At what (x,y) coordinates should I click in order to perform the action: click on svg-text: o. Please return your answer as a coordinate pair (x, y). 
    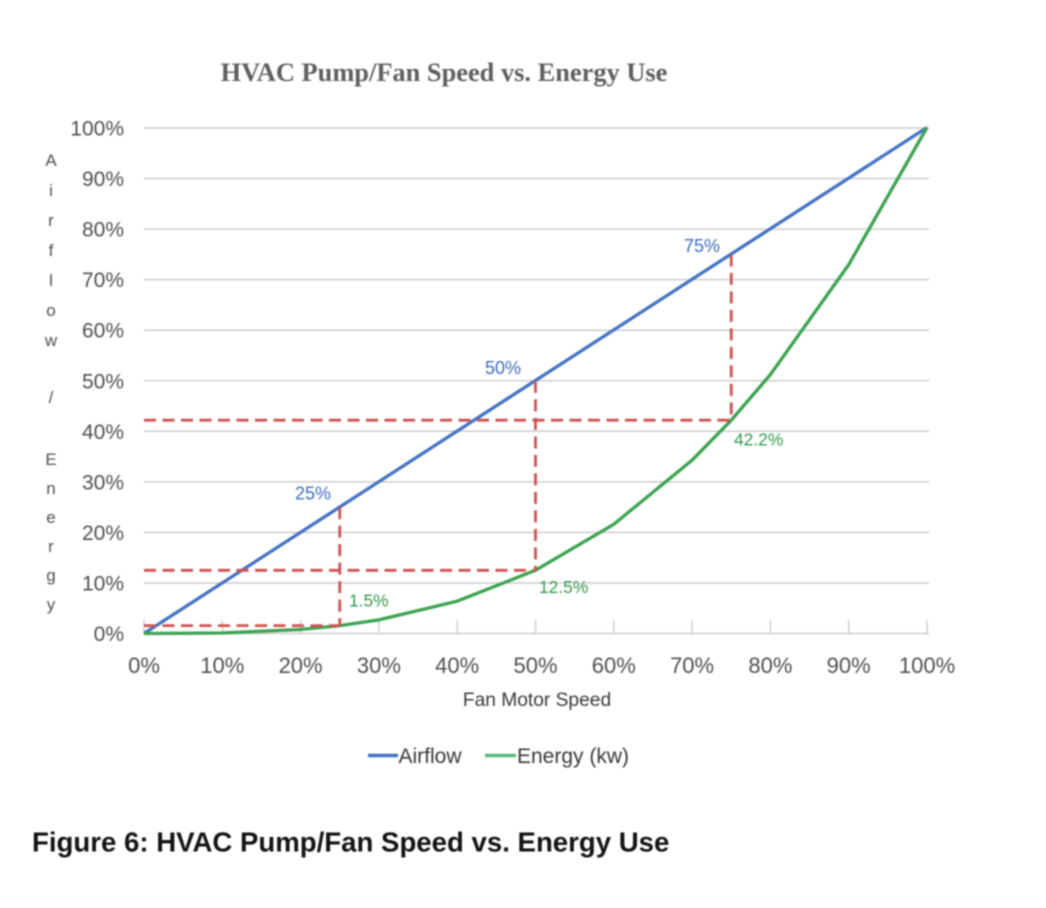
    Looking at the image, I should click on (50, 310).